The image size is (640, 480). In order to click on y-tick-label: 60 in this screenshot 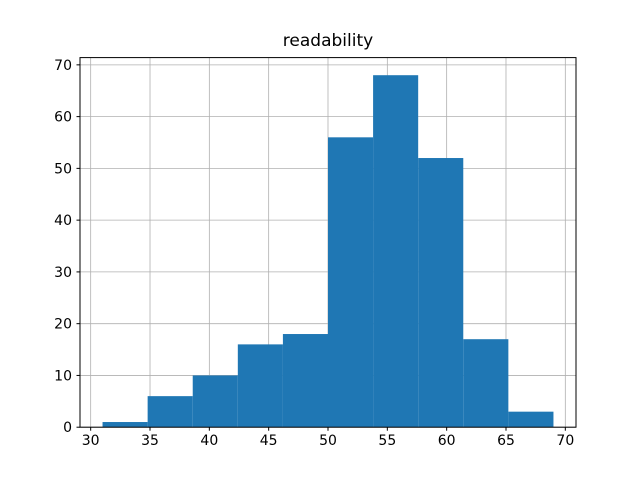, I will do `click(63, 118)`.